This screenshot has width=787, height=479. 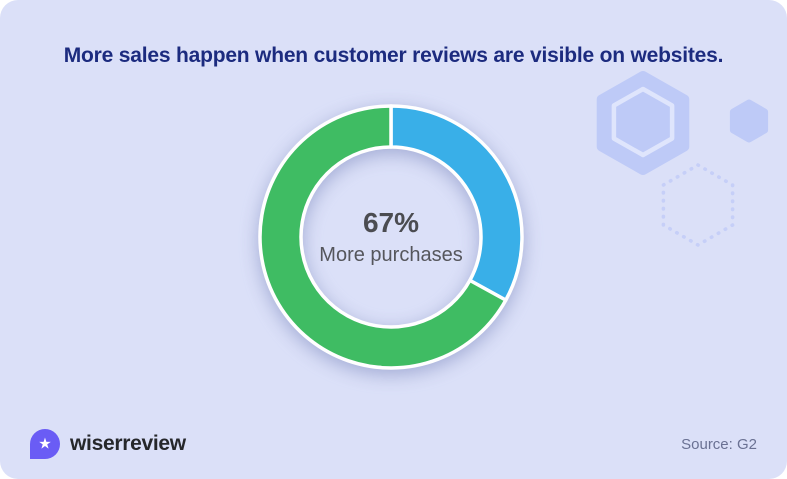 What do you see at coordinates (749, 121) in the screenshot?
I see `hexagon-decoration-small` at bounding box center [749, 121].